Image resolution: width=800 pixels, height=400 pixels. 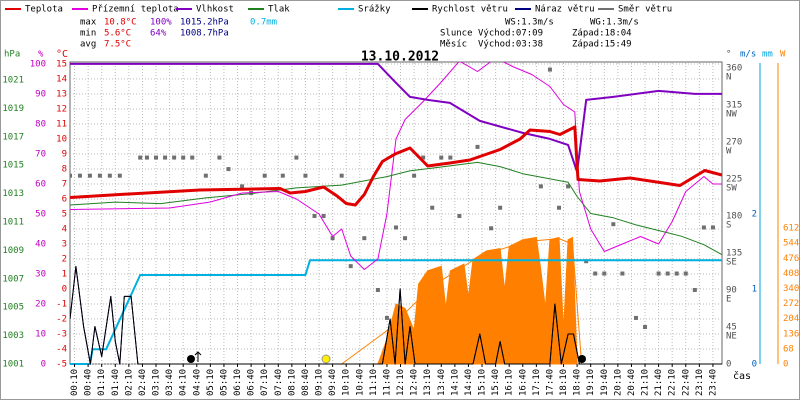 I want to click on x-tick-label: 10:10, so click(x=347, y=382).